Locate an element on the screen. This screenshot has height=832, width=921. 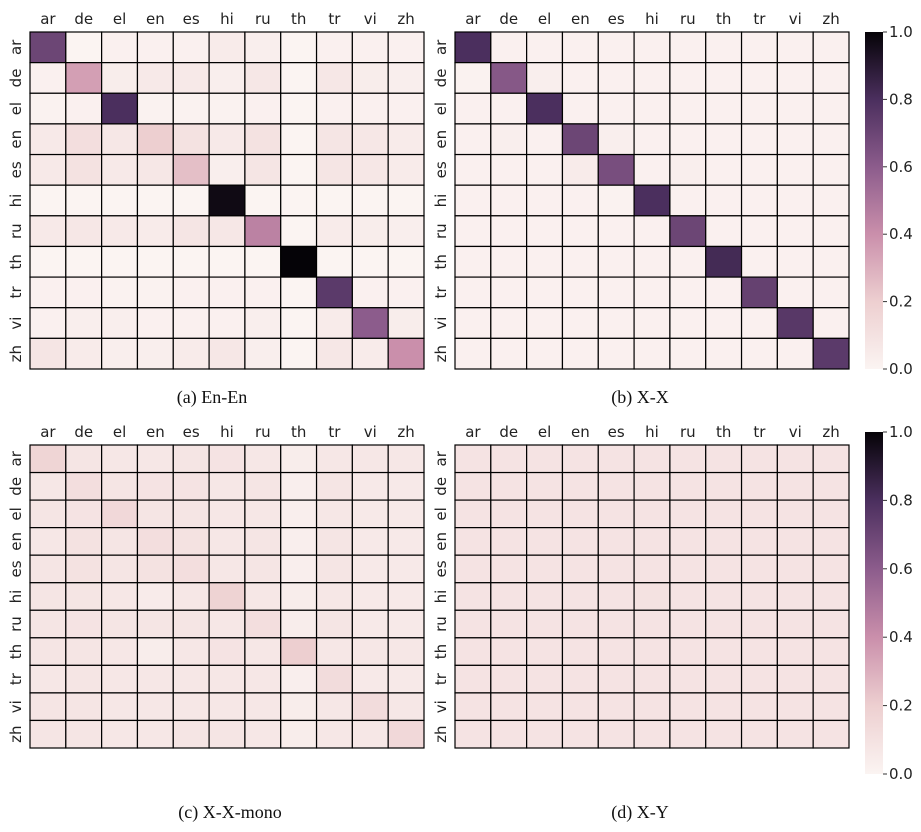
x-tick-label: zh is located at coordinates (830, 432).